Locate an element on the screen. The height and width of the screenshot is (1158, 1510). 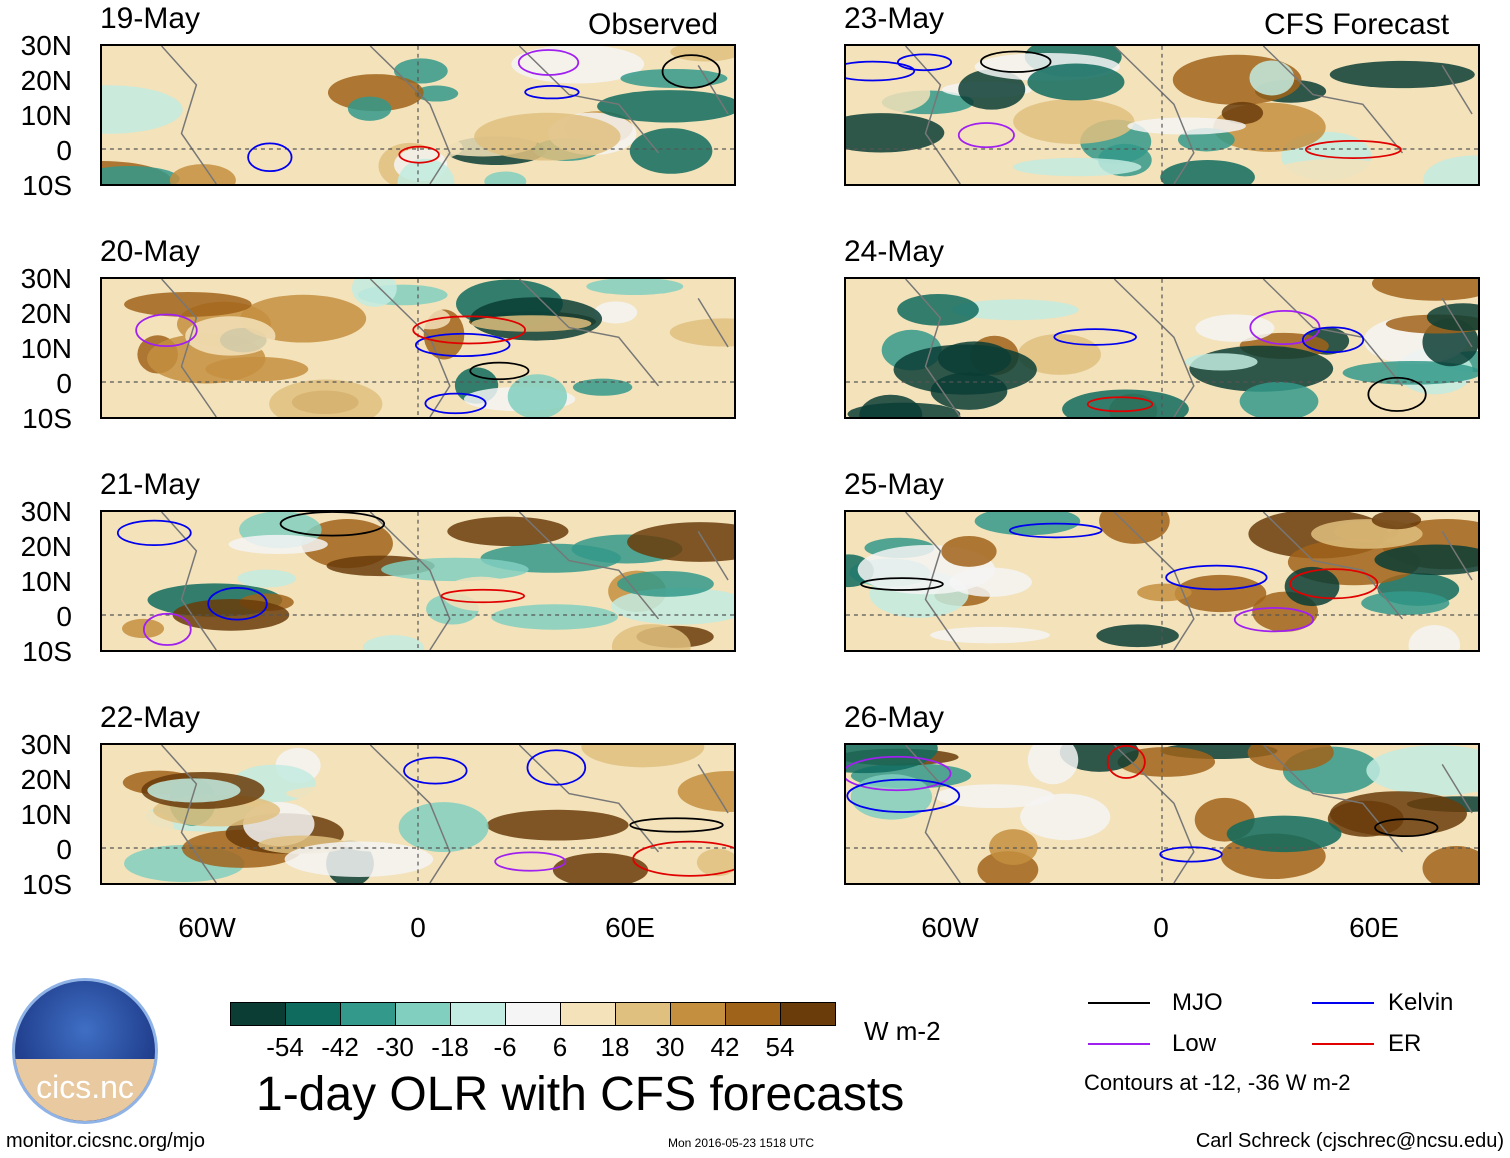
legend-label-mjo: MJO is located at coordinates (1197, 1002).